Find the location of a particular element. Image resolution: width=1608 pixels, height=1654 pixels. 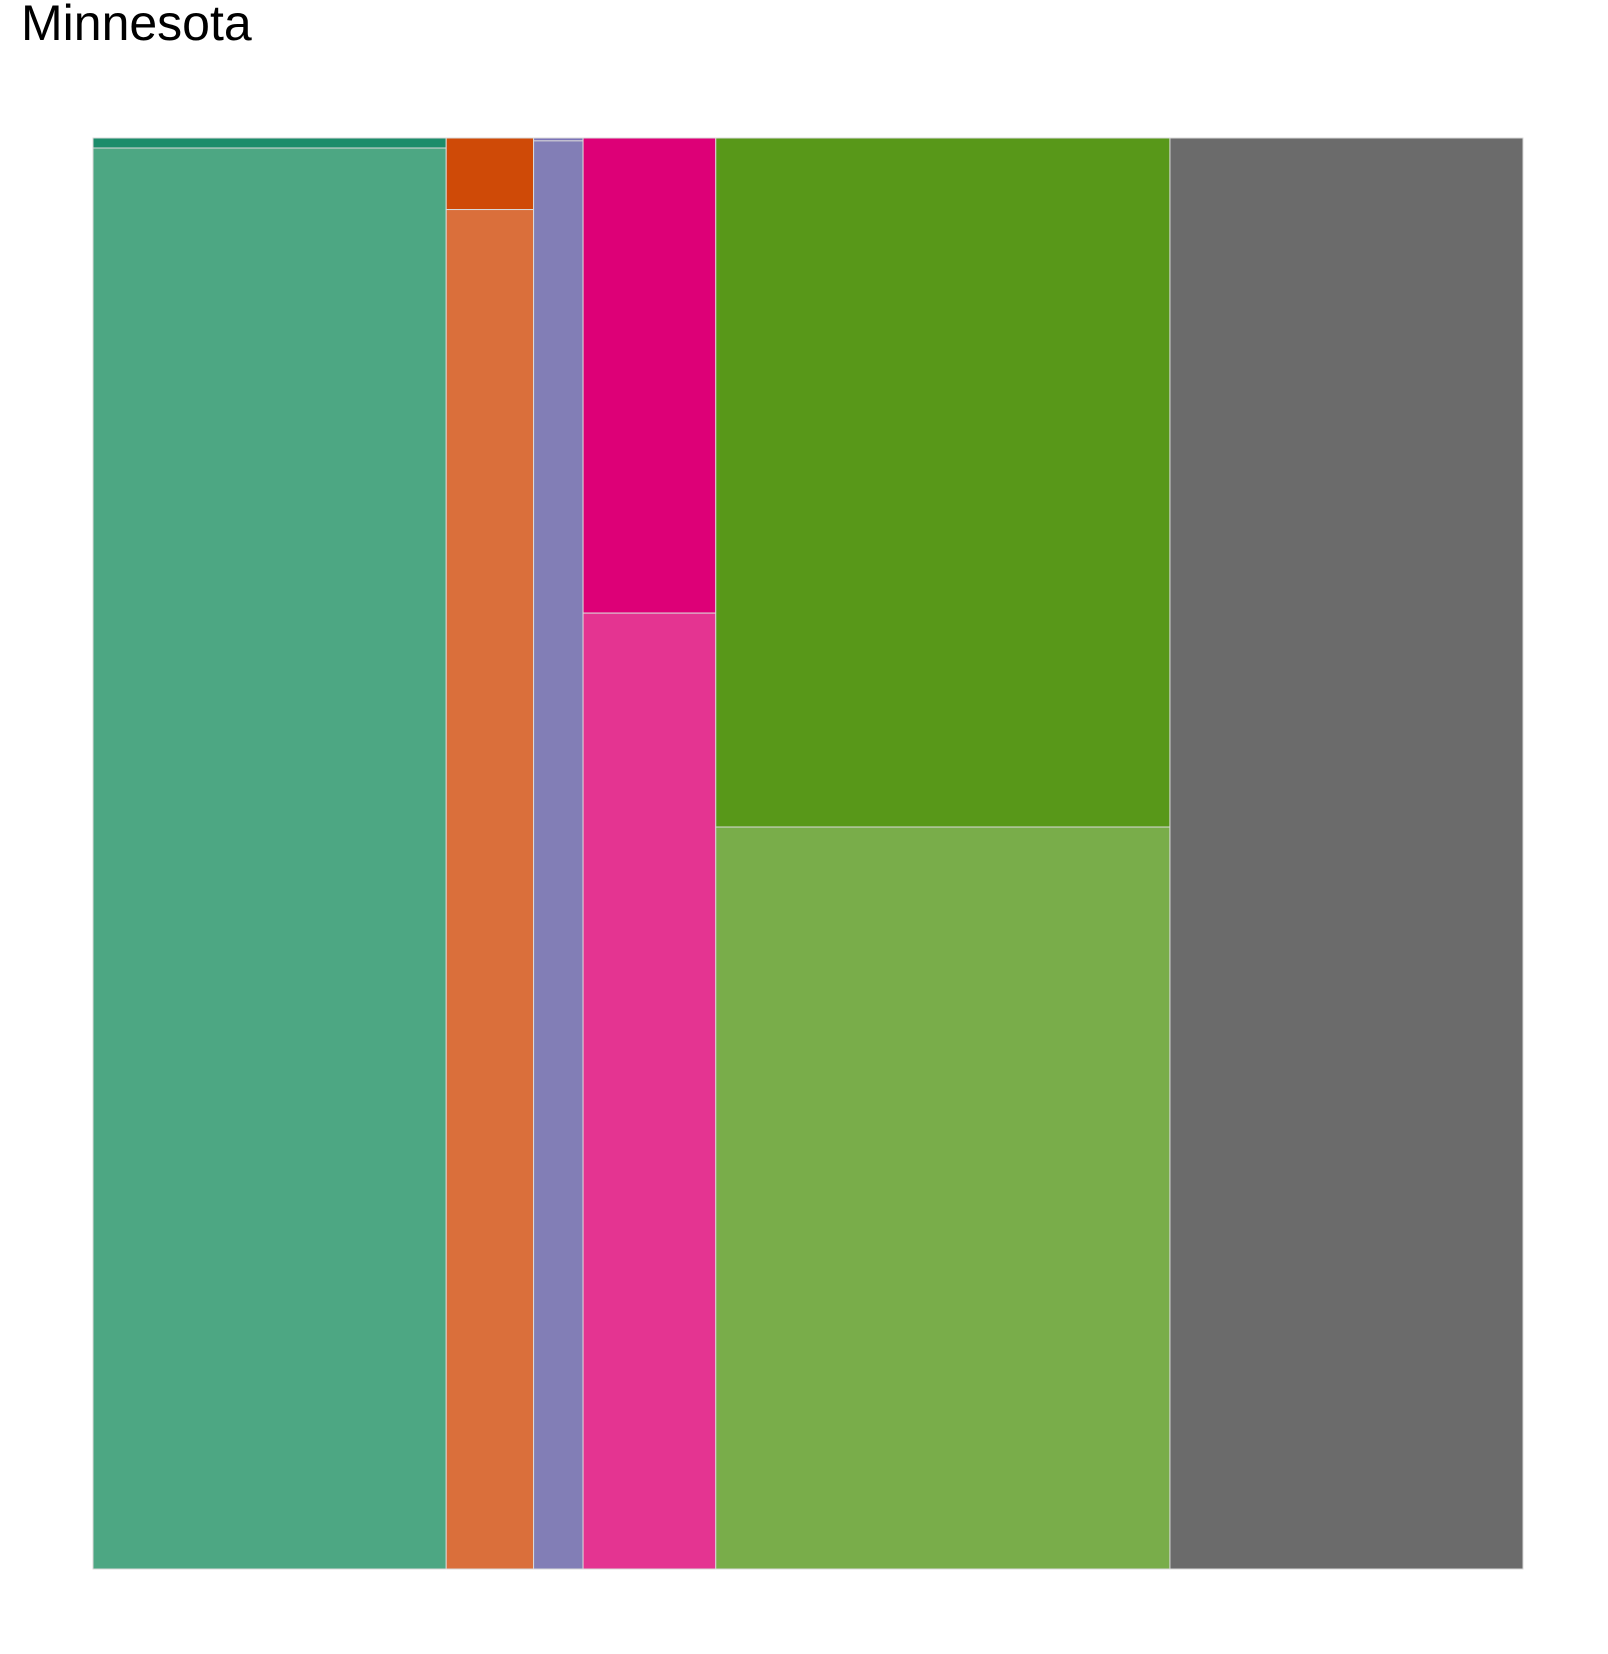

mosaic-tile-col1-seg1 is located at coordinates (269, 143).